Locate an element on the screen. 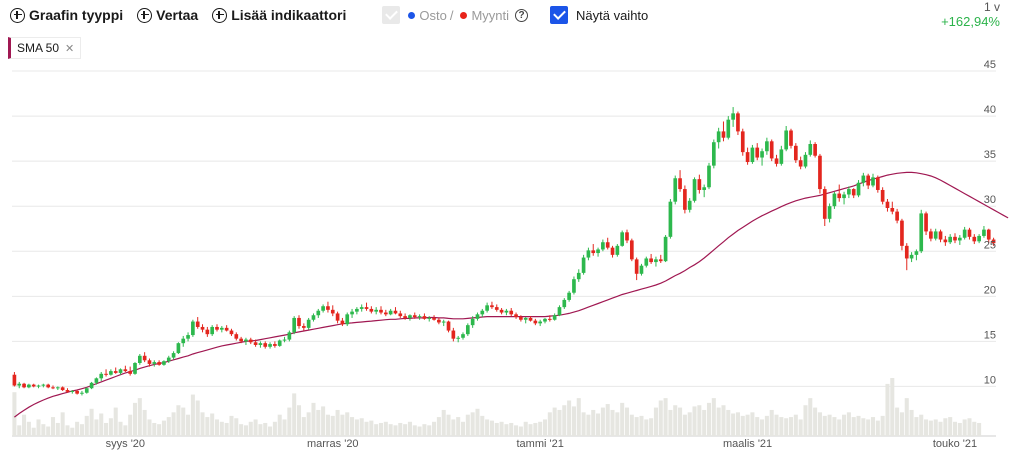 This screenshot has width=1020, height=452. y-tick-label: 45 is located at coordinates (990, 65).